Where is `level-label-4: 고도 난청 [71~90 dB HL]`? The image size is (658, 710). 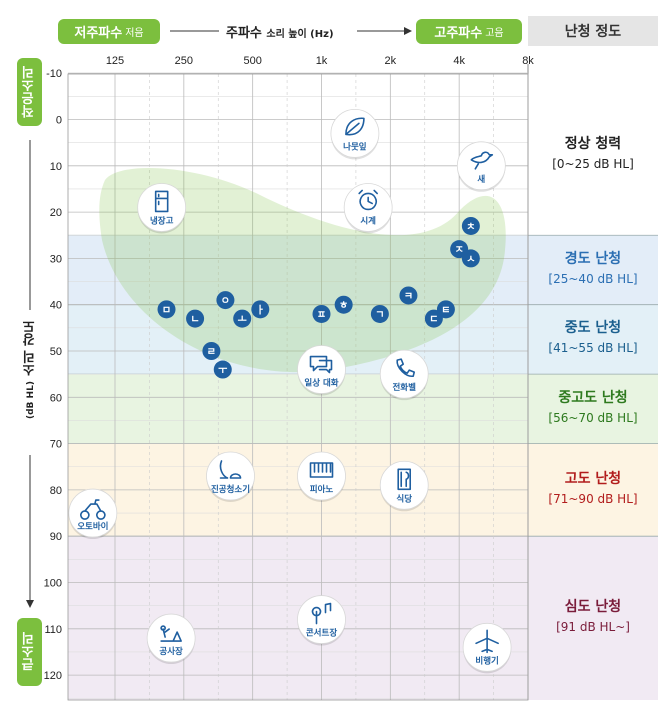 level-label-4: 고도 난청 [71~90 dB HL] is located at coordinates (593, 487).